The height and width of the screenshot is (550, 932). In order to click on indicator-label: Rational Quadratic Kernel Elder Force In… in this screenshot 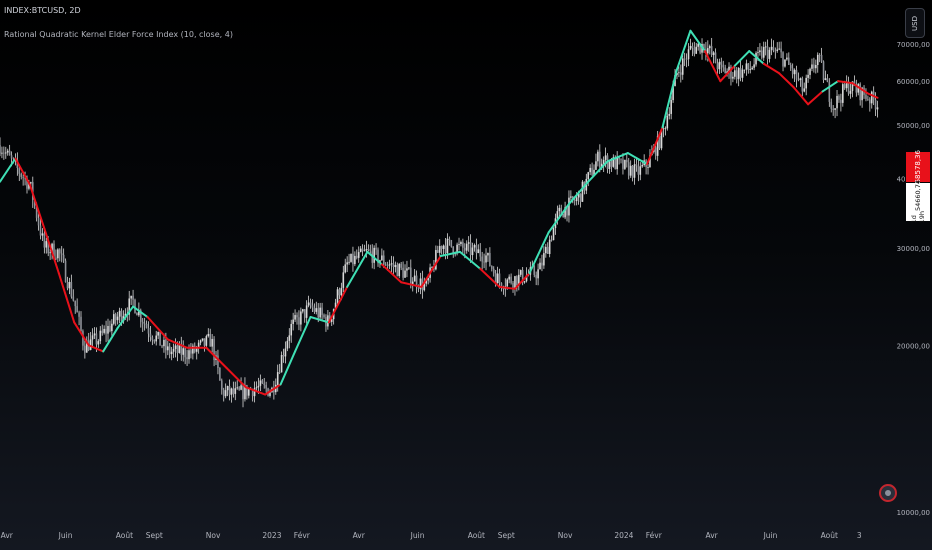, I will do `click(118, 34)`.